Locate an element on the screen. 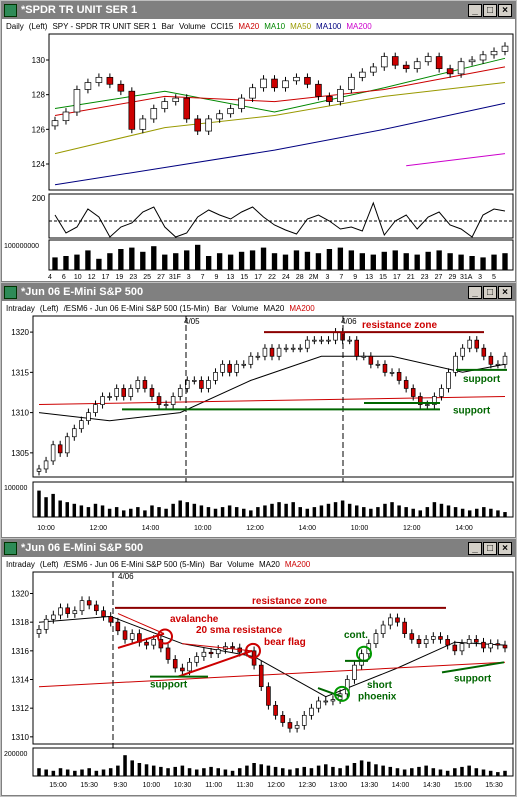 This screenshot has width=517, height=797. x-tick-label: 4 is located at coordinates (50, 277).